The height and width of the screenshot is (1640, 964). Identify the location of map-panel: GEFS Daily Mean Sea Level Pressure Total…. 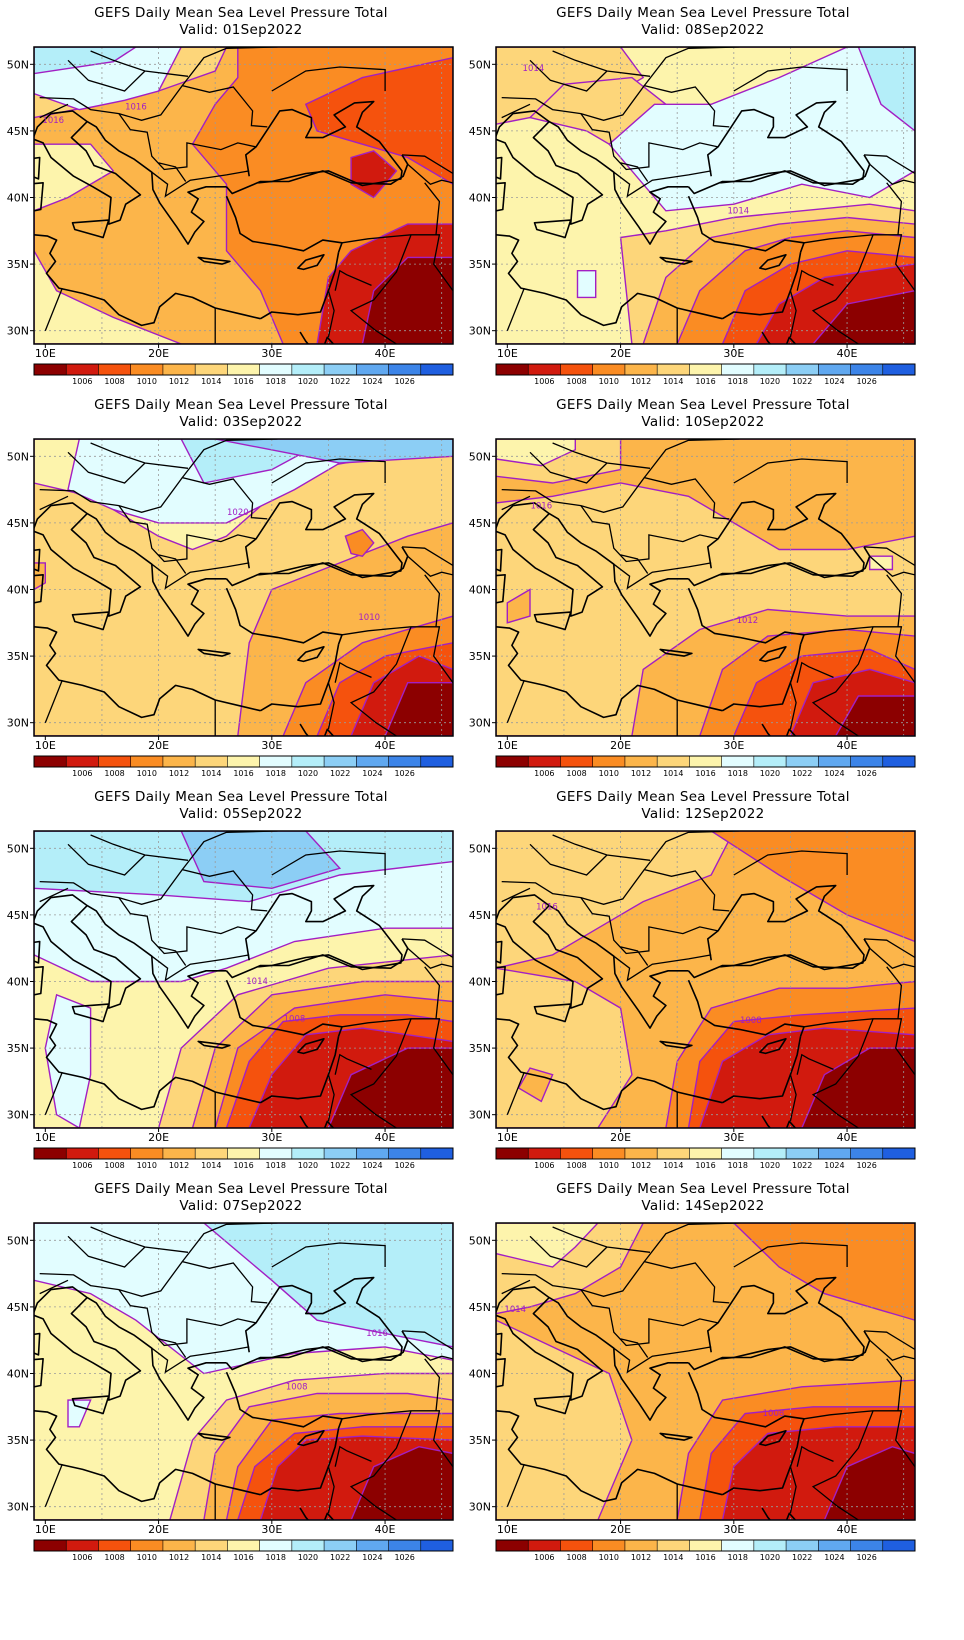
(241, 1381).